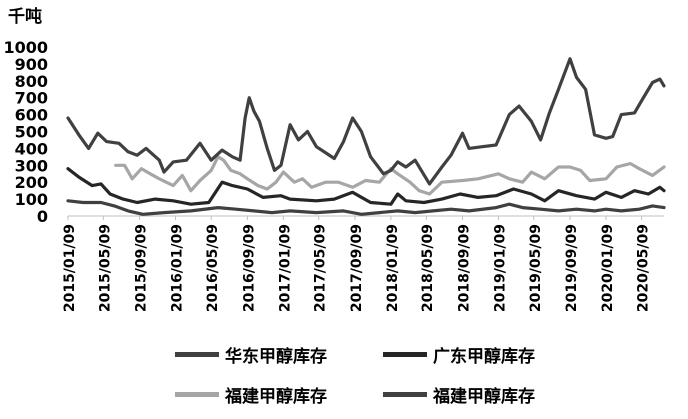 The image size is (688, 419). What do you see at coordinates (608, 268) in the screenshot?
I see `x-tick-label: 2020/01/09` at bounding box center [608, 268].